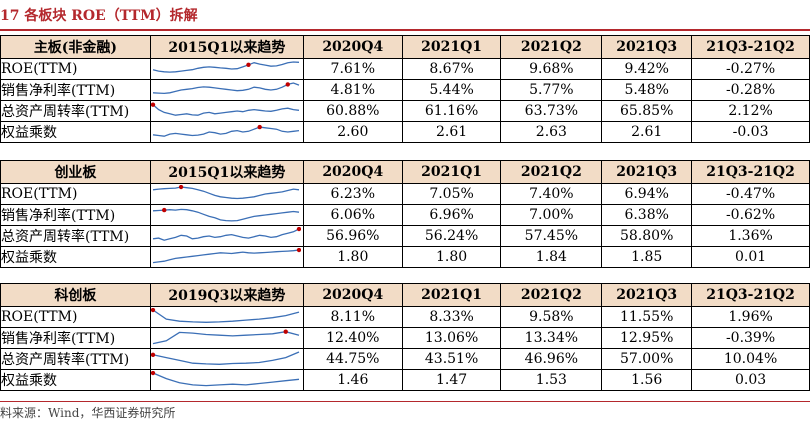  What do you see at coordinates (88, 413) in the screenshot?
I see `source-note: 料来源：Wind，华西证券研究所` at bounding box center [88, 413].